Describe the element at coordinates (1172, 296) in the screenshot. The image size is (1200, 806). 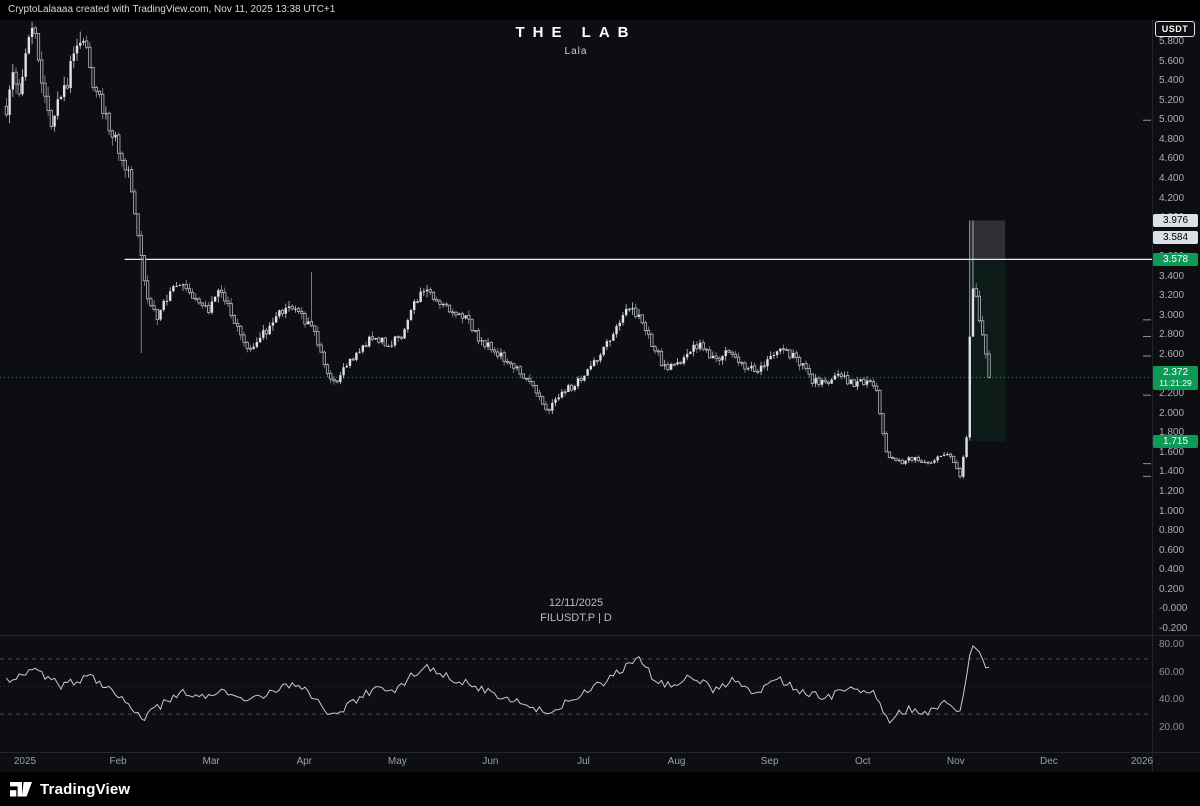
I see `price-scale-label: 3.200` at that location.